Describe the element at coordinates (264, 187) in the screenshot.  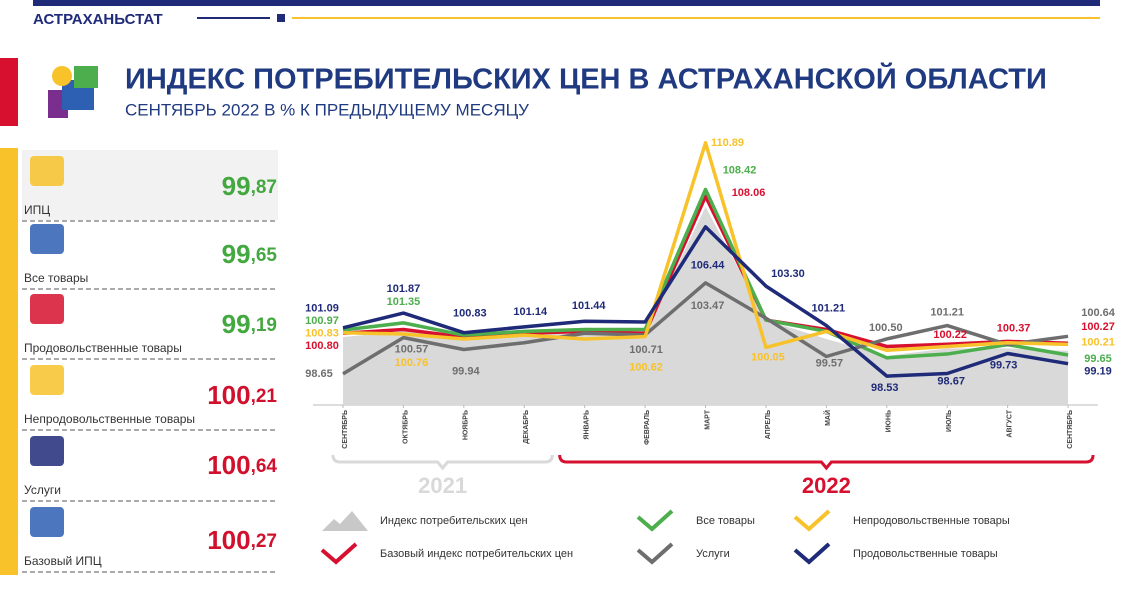
I see `value-fraction: ,87` at that location.